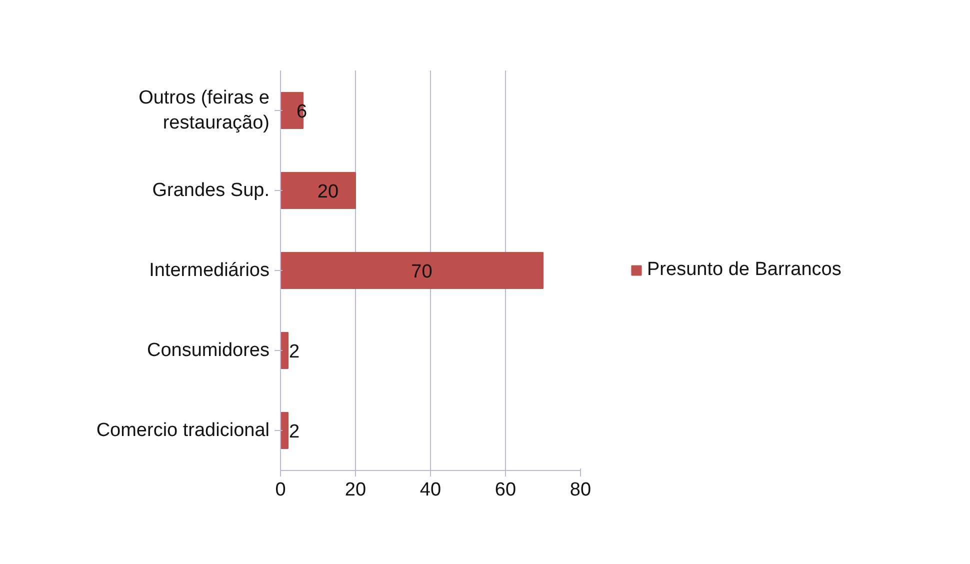 The width and height of the screenshot is (970, 564). Describe the element at coordinates (421, 272) in the screenshot. I see `data-label: 70` at that location.